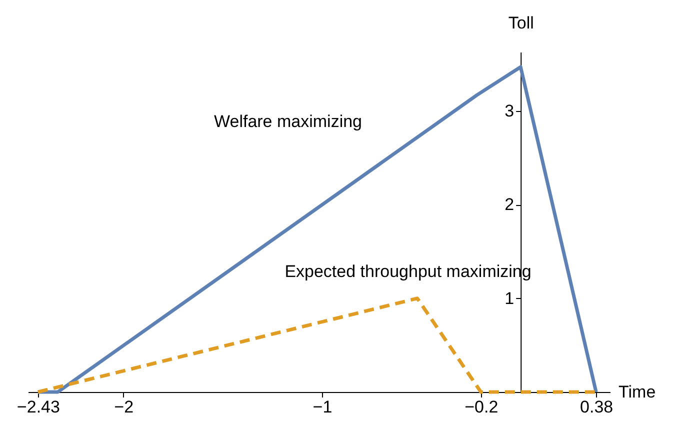 The image size is (682, 427). I want to click on x-tick-label: −2, so click(124, 407).